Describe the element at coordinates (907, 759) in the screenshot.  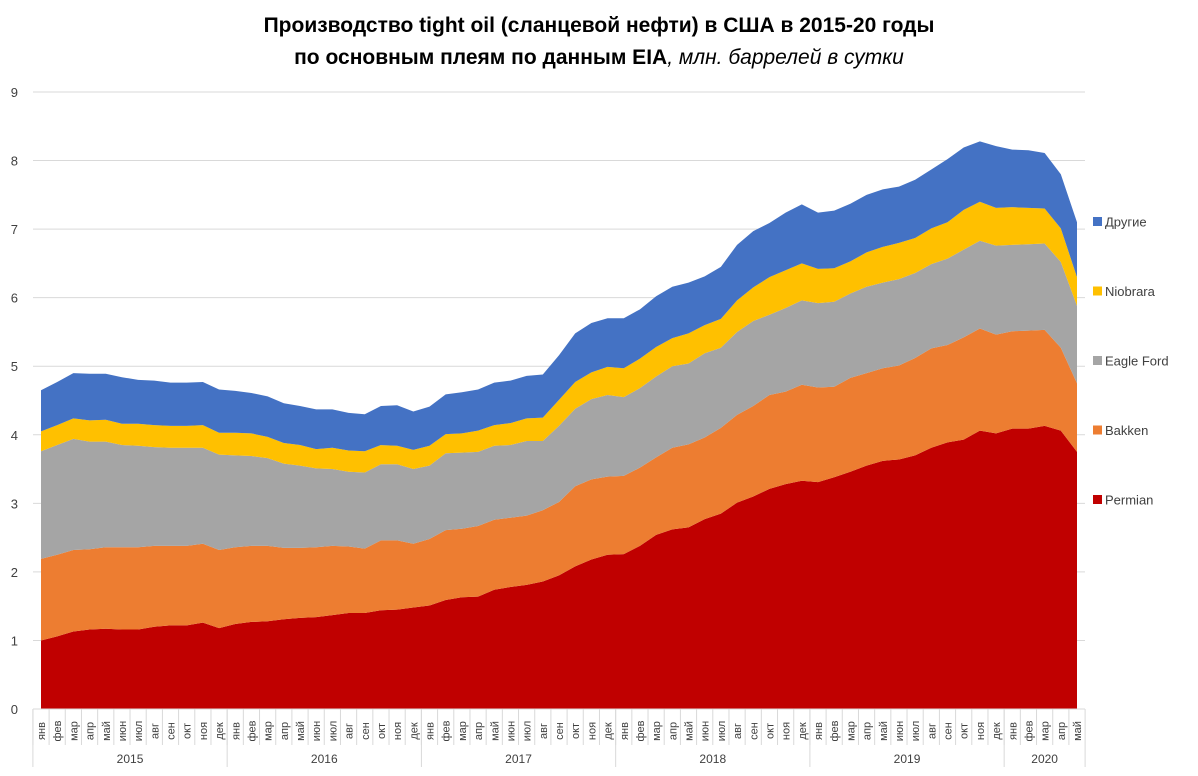
I see `x-year-label: 2019` at that location.